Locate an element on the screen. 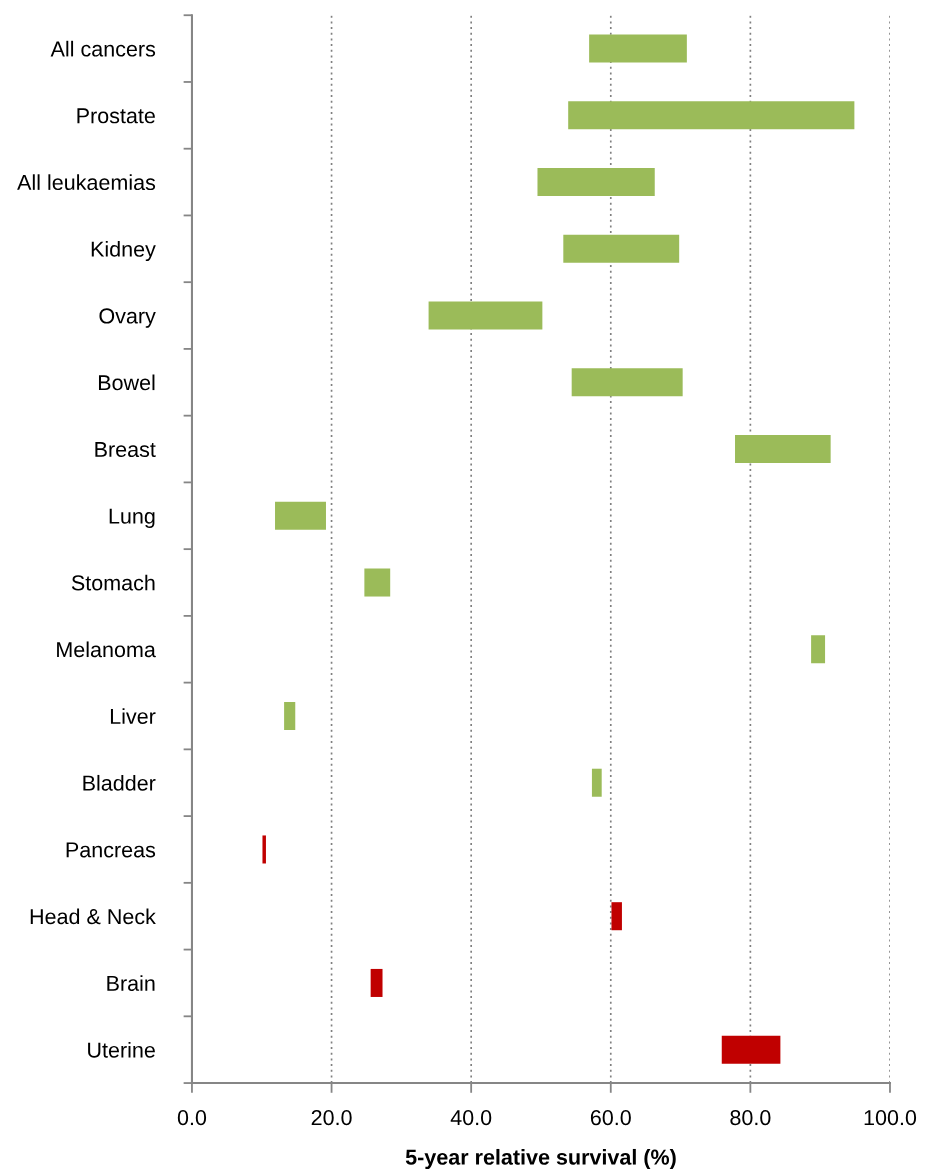  y-tick-label: Kidney is located at coordinates (123, 251).